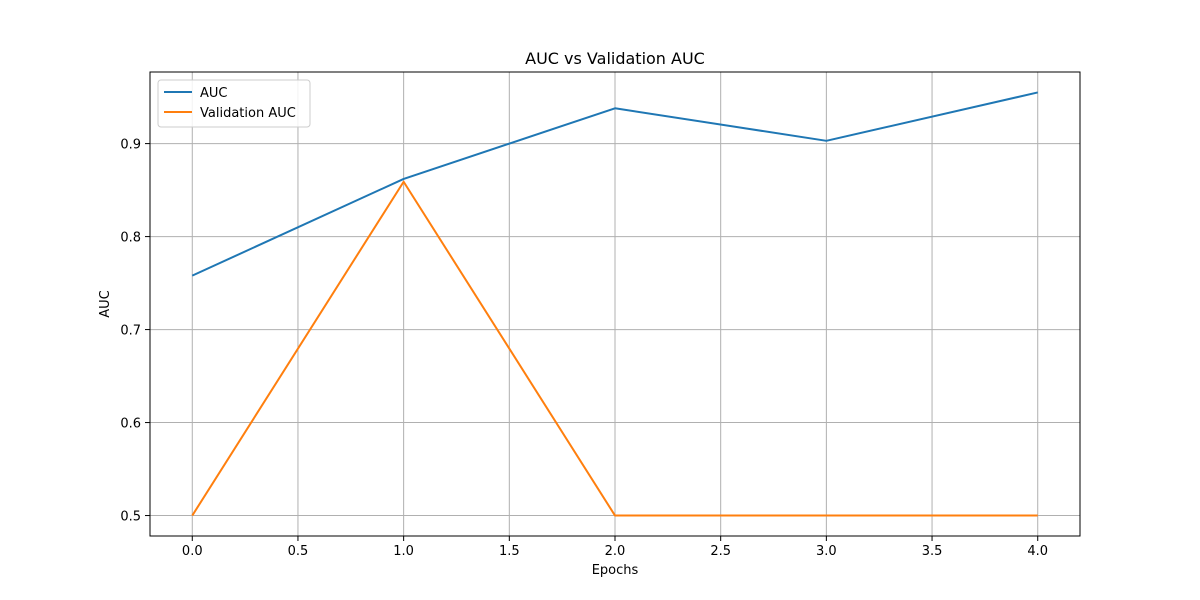 This screenshot has height=600, width=1200. Describe the element at coordinates (248, 113) in the screenshot. I see `legend-label: Validation AUC` at that location.